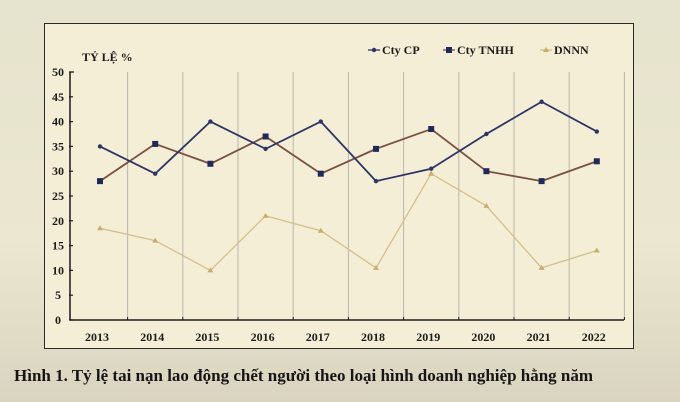 The image size is (680, 402). I want to click on legend-item: Cty TNHH, so click(478, 50).